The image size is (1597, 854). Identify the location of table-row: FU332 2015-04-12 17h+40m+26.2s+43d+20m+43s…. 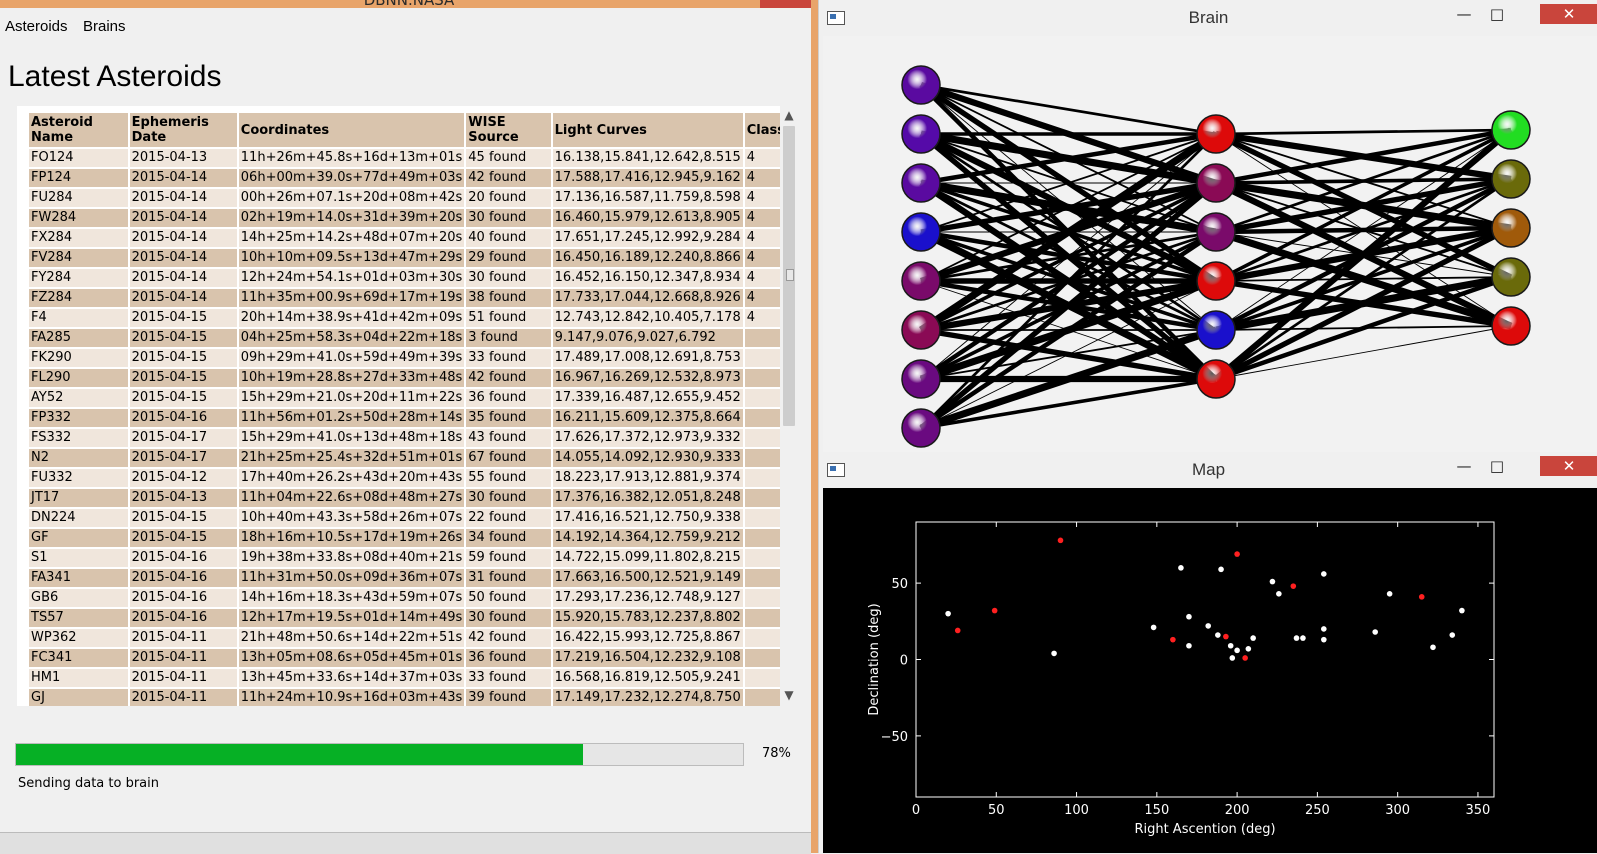
(408, 479).